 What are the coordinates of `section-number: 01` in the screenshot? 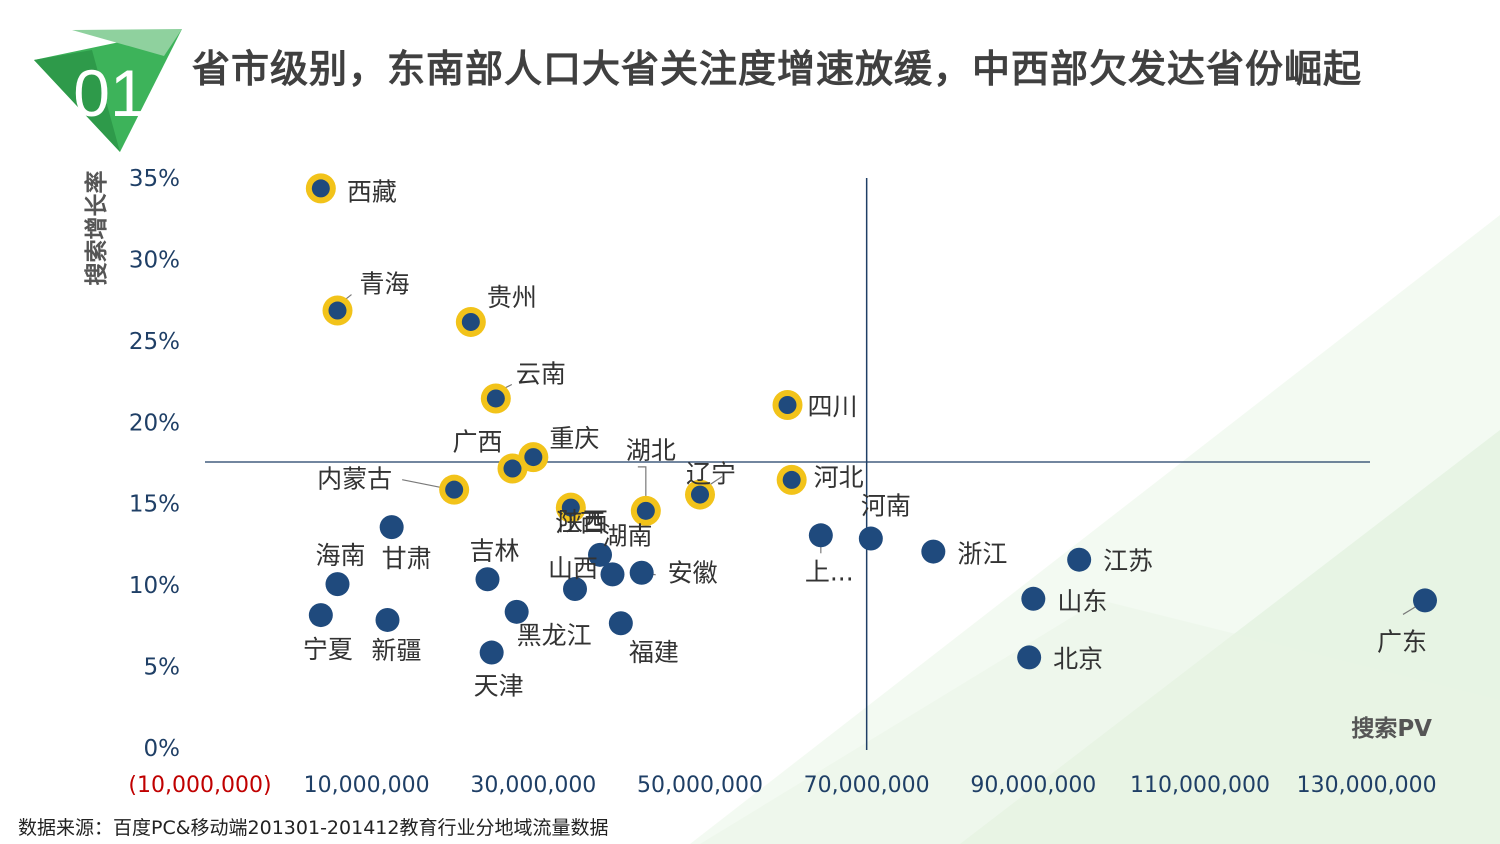 It's located at (109, 93).